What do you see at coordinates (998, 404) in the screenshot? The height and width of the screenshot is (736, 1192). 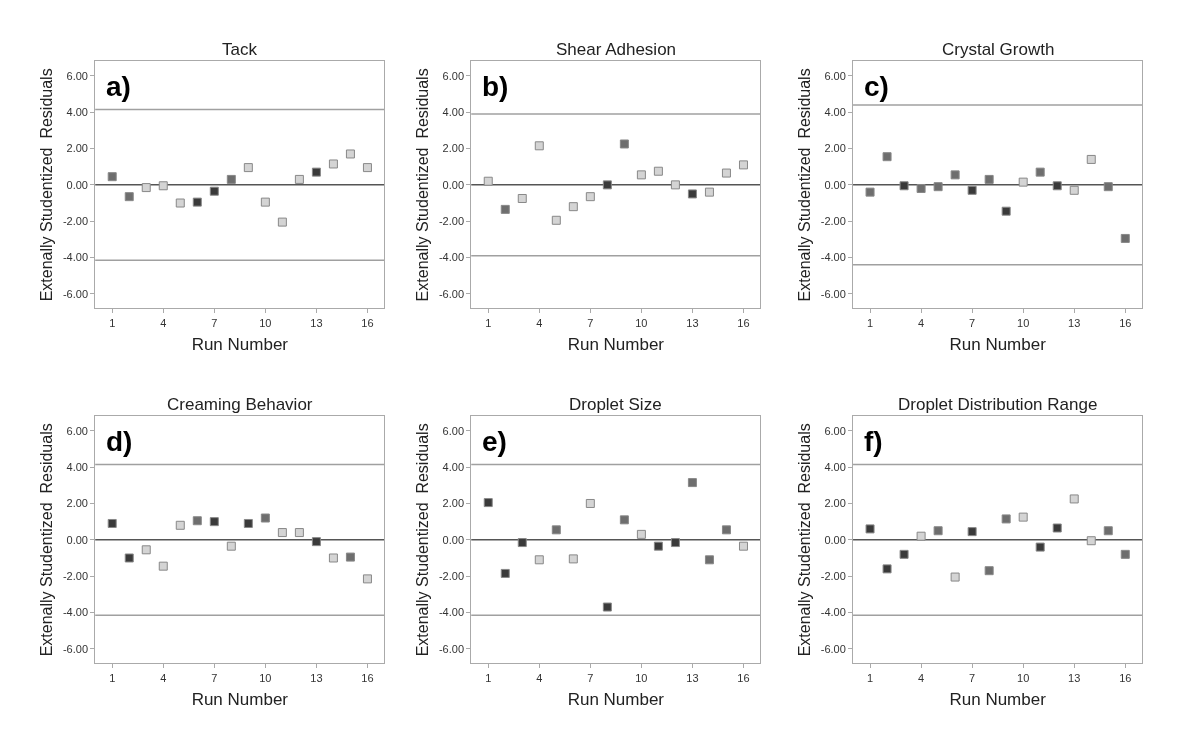 I see `chart-title: Droplet Distribution Range` at bounding box center [998, 404].